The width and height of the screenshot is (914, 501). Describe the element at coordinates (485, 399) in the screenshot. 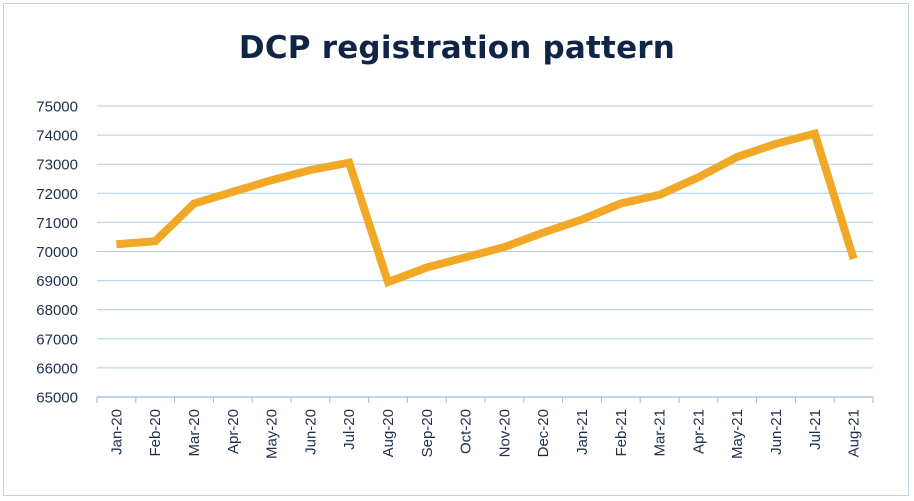

I see `x-axis` at that location.